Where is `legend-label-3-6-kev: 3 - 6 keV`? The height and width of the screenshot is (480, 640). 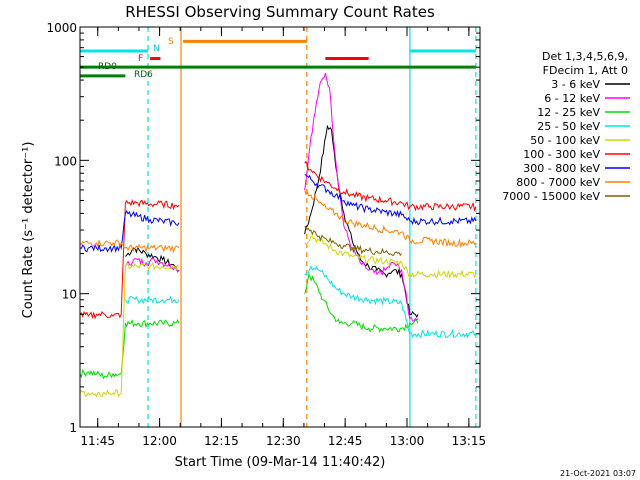
legend-label-3-6-kev: 3 - 6 keV is located at coordinates (575, 84).